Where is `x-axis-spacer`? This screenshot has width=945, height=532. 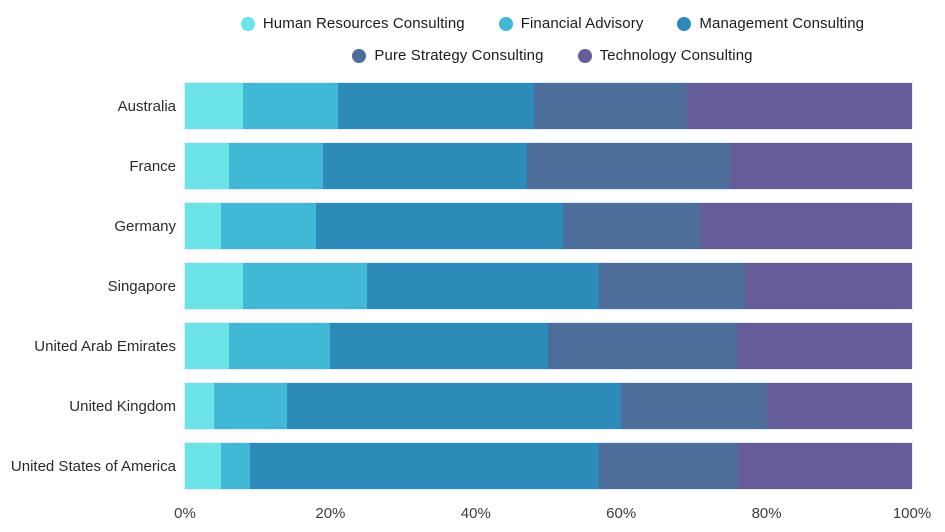 x-axis-spacer is located at coordinates (92, 514).